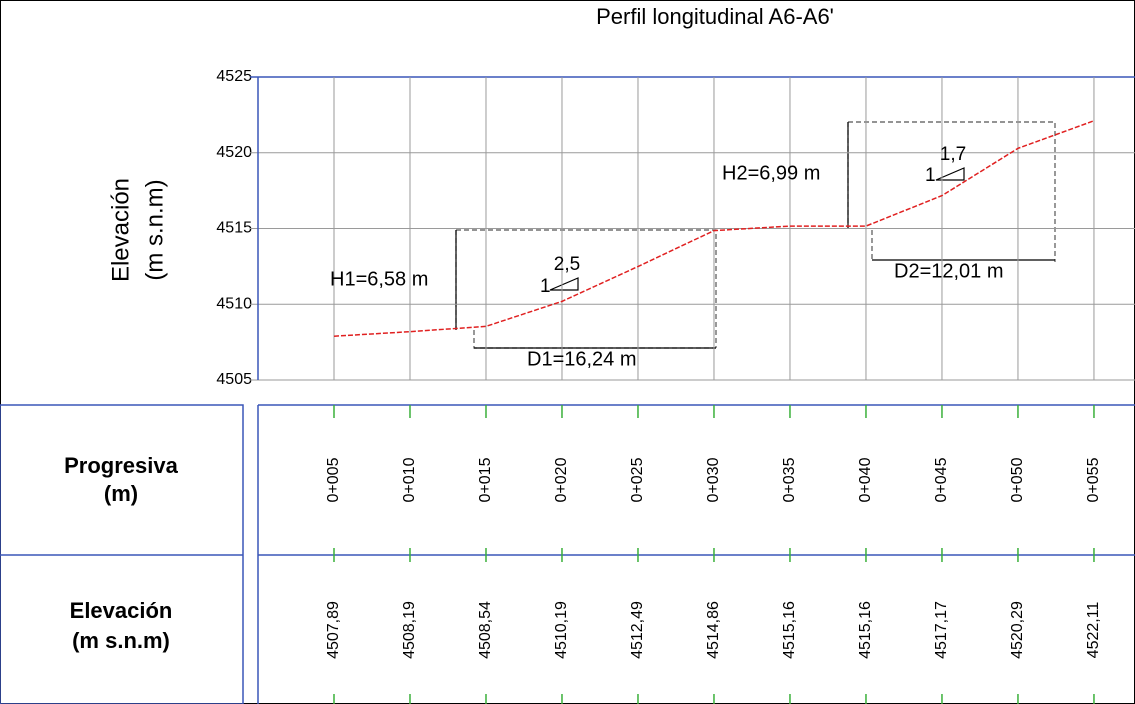  Describe the element at coordinates (379, 279) in the screenshot. I see `annotation: H1=6,58 m` at that location.